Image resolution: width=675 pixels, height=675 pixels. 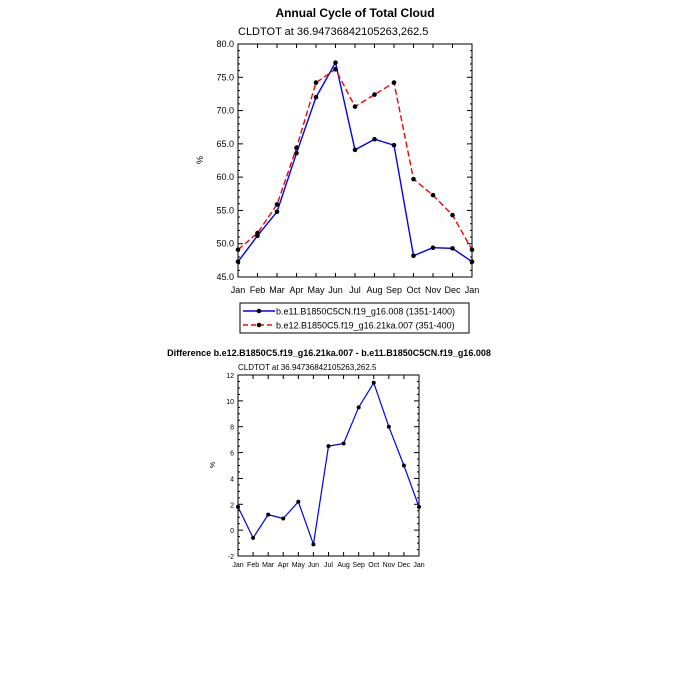 What do you see at coordinates (258, 290) in the screenshot?
I see `chart1-x-tick-label: Feb` at bounding box center [258, 290].